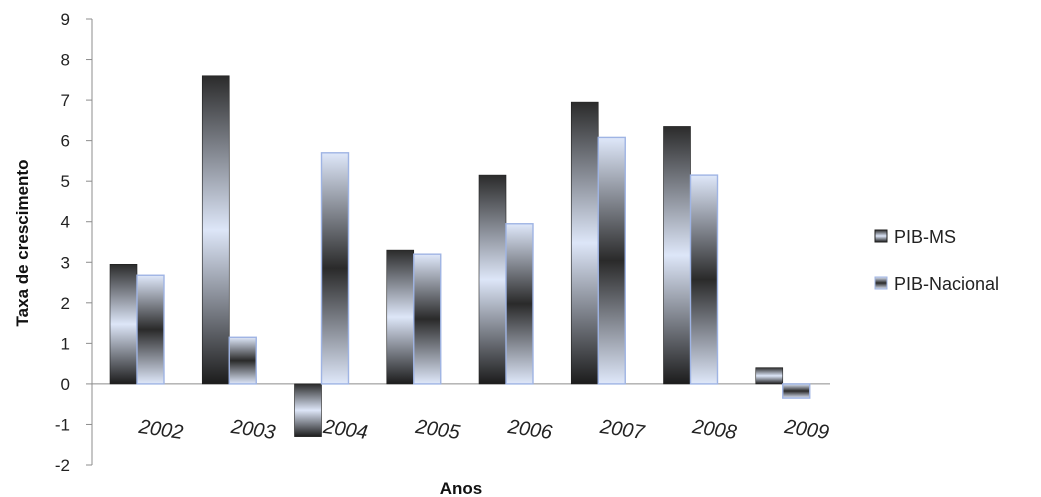  What do you see at coordinates (519, 304) in the screenshot?
I see `bar-pib-nacional-2006` at bounding box center [519, 304].